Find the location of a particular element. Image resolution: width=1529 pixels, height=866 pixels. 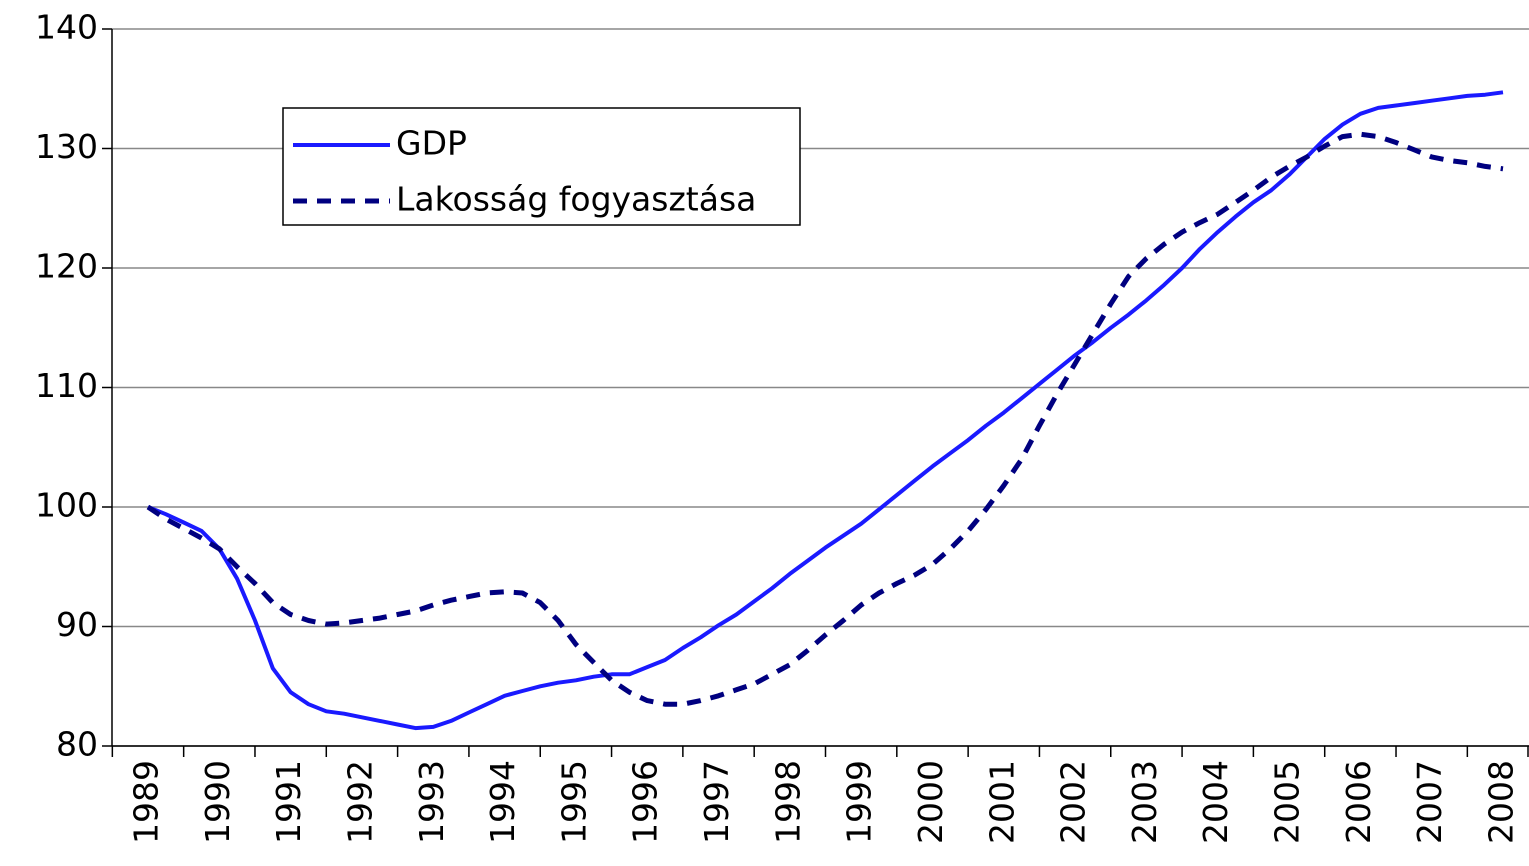

x-tick-label: 1994 is located at coordinates (502, 802).